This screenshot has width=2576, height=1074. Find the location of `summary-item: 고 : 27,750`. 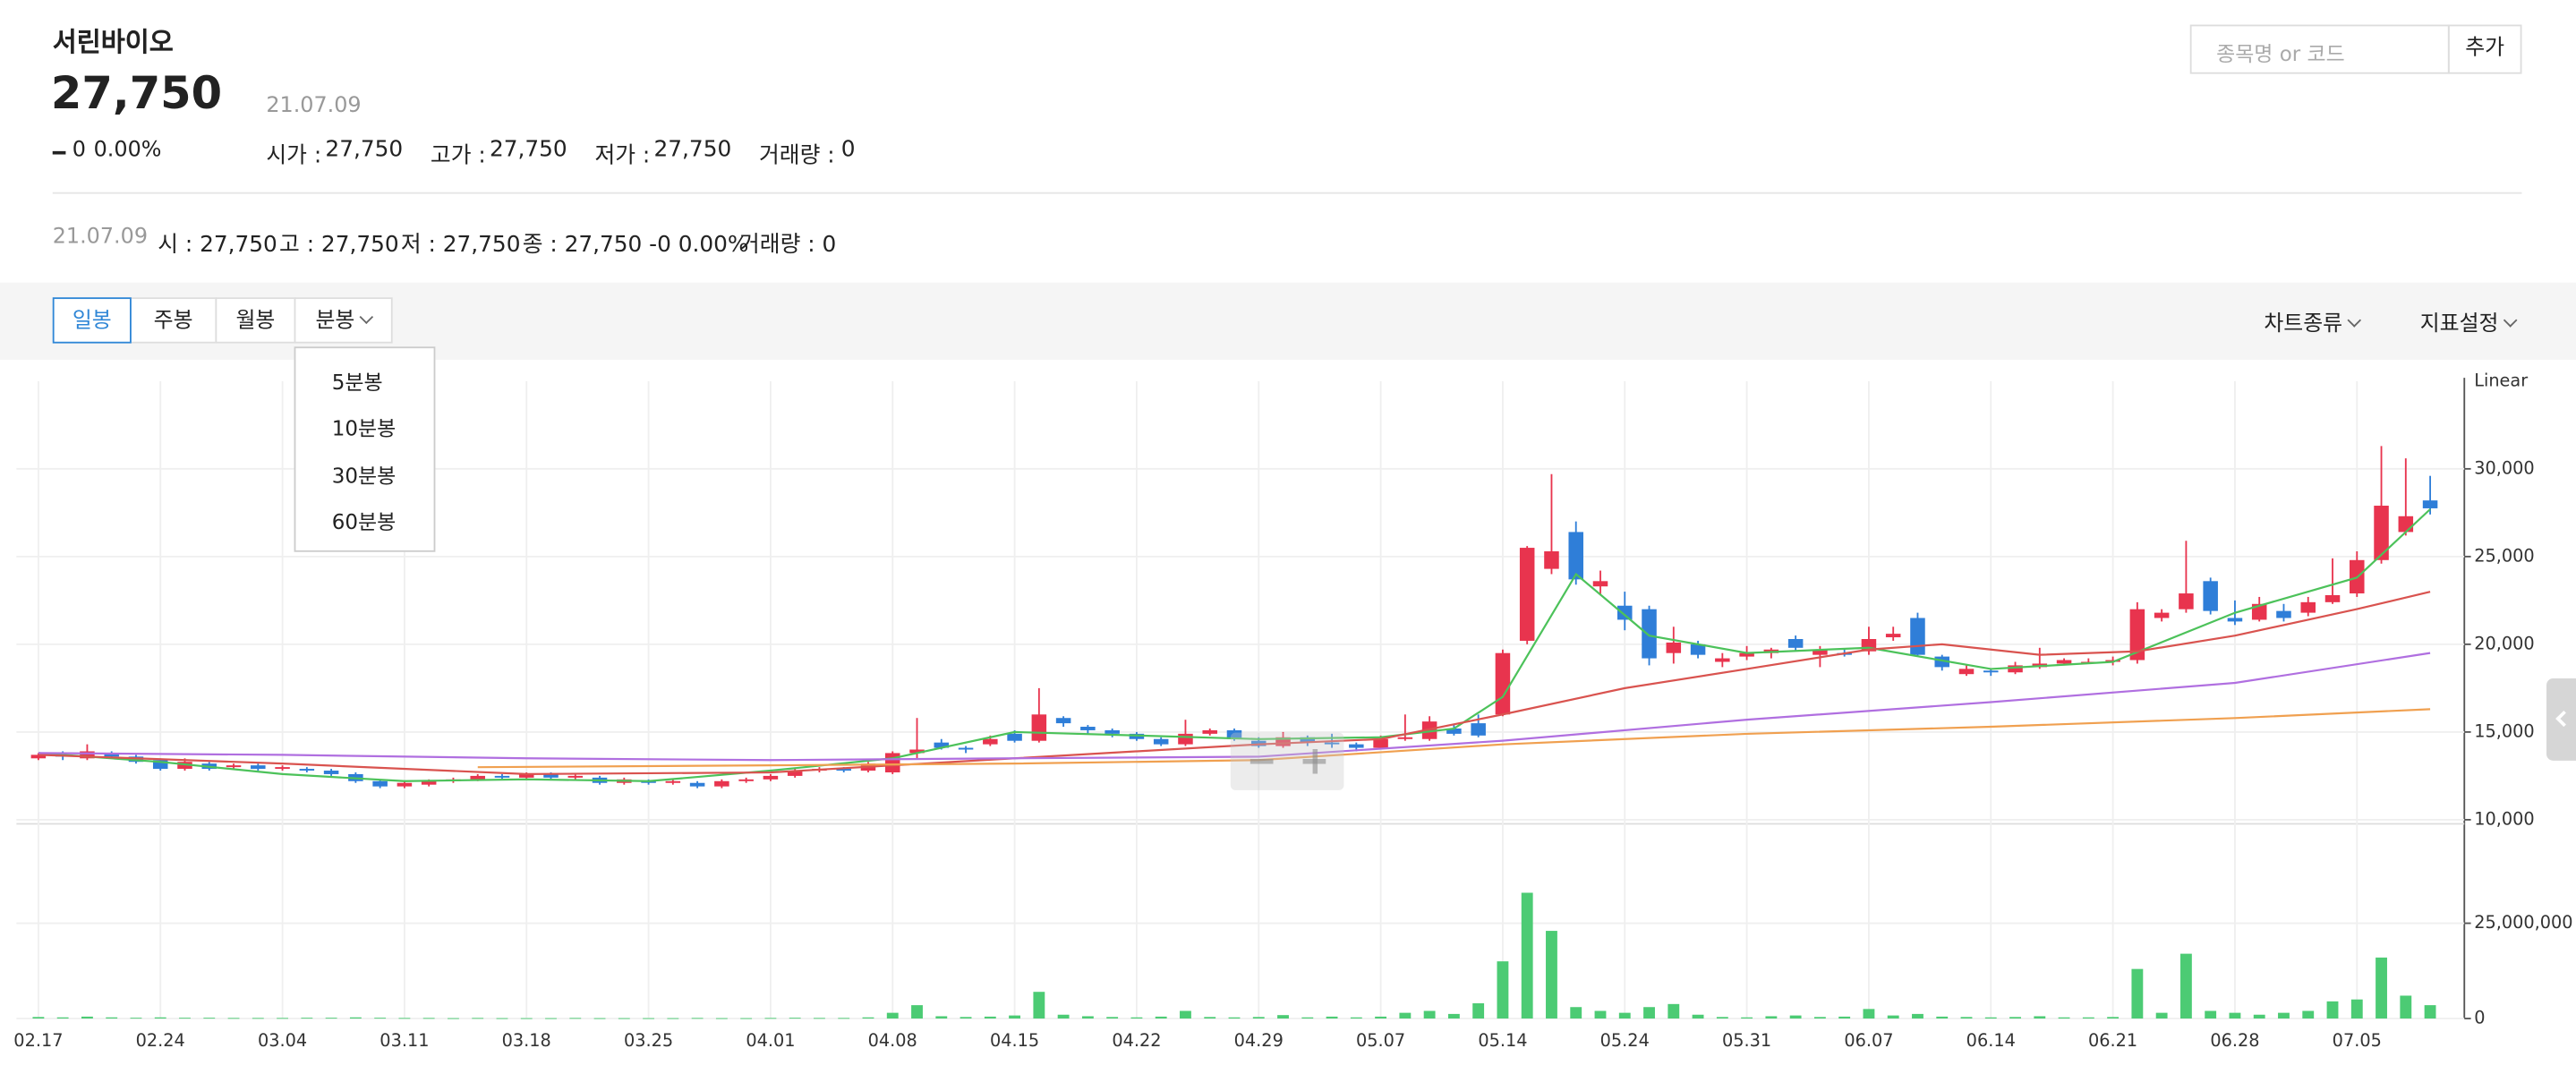

summary-item: 고 : 27,750 is located at coordinates (339, 245).